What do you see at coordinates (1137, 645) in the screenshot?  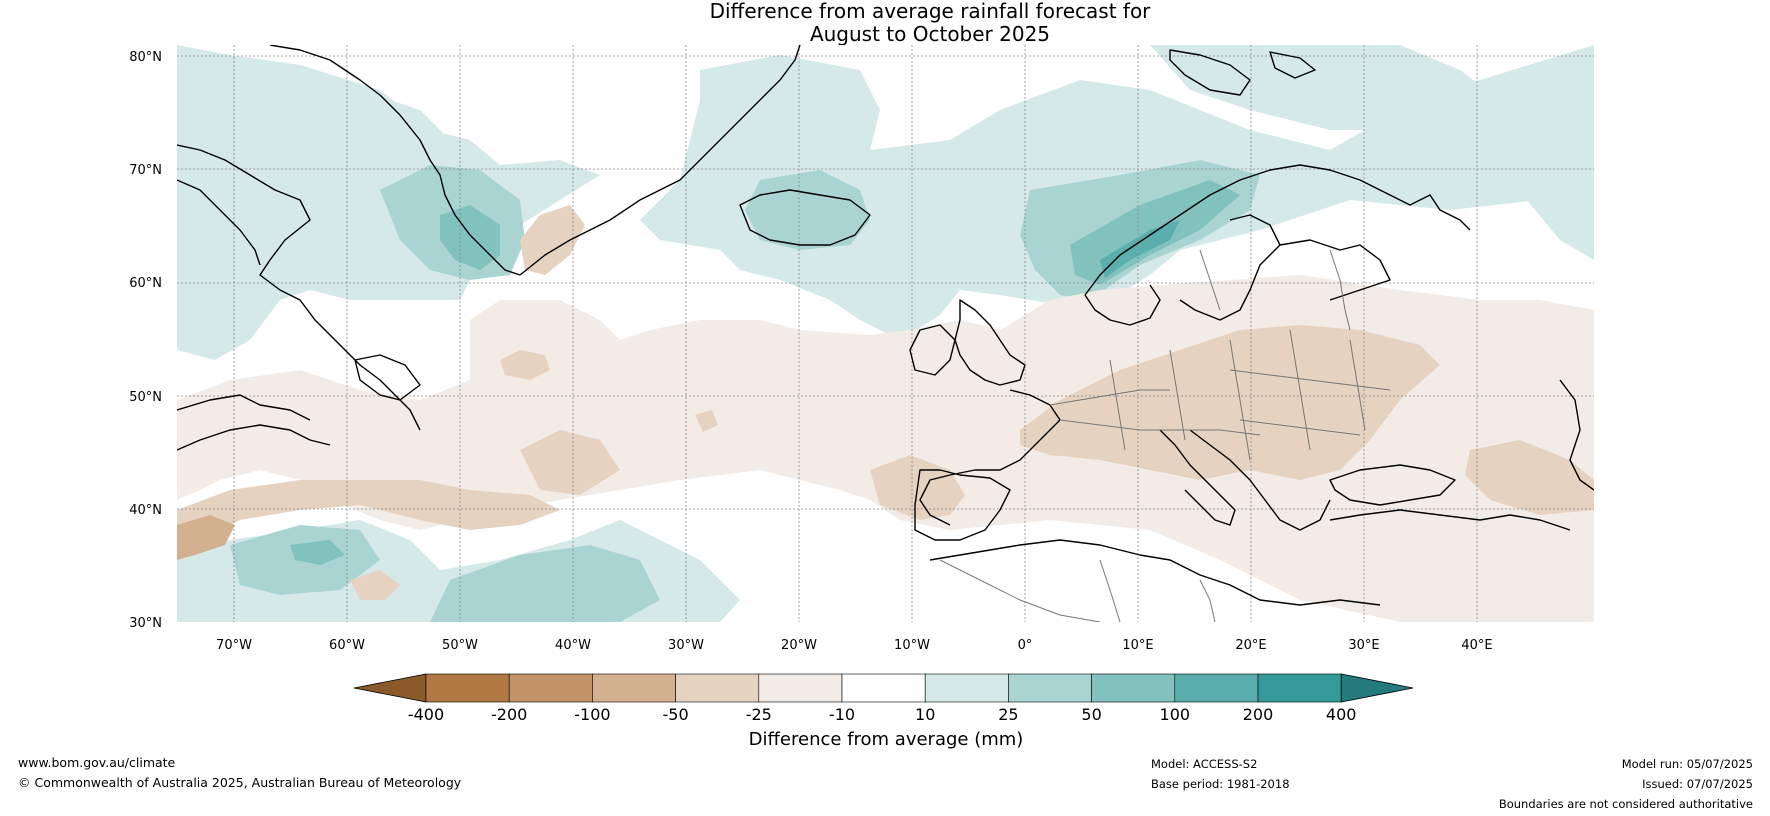 I see `lon-label: 10°E` at bounding box center [1137, 645].